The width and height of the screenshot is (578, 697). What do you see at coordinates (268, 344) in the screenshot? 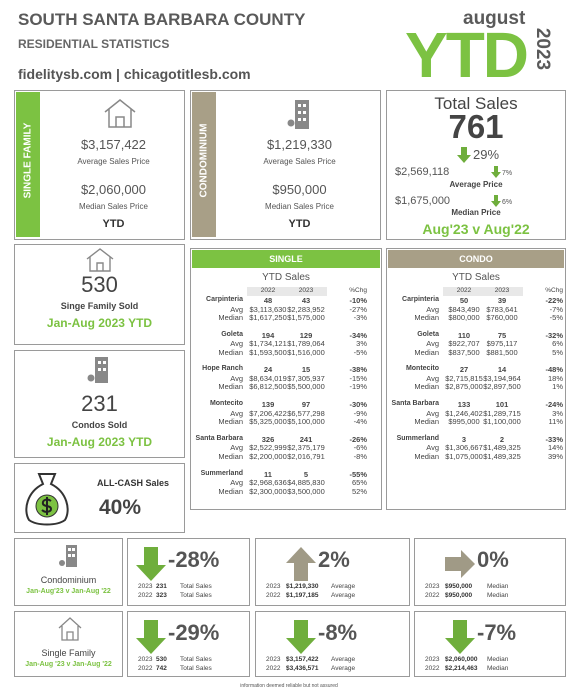
I see `cell: $1,734,121` at bounding box center [268, 344].